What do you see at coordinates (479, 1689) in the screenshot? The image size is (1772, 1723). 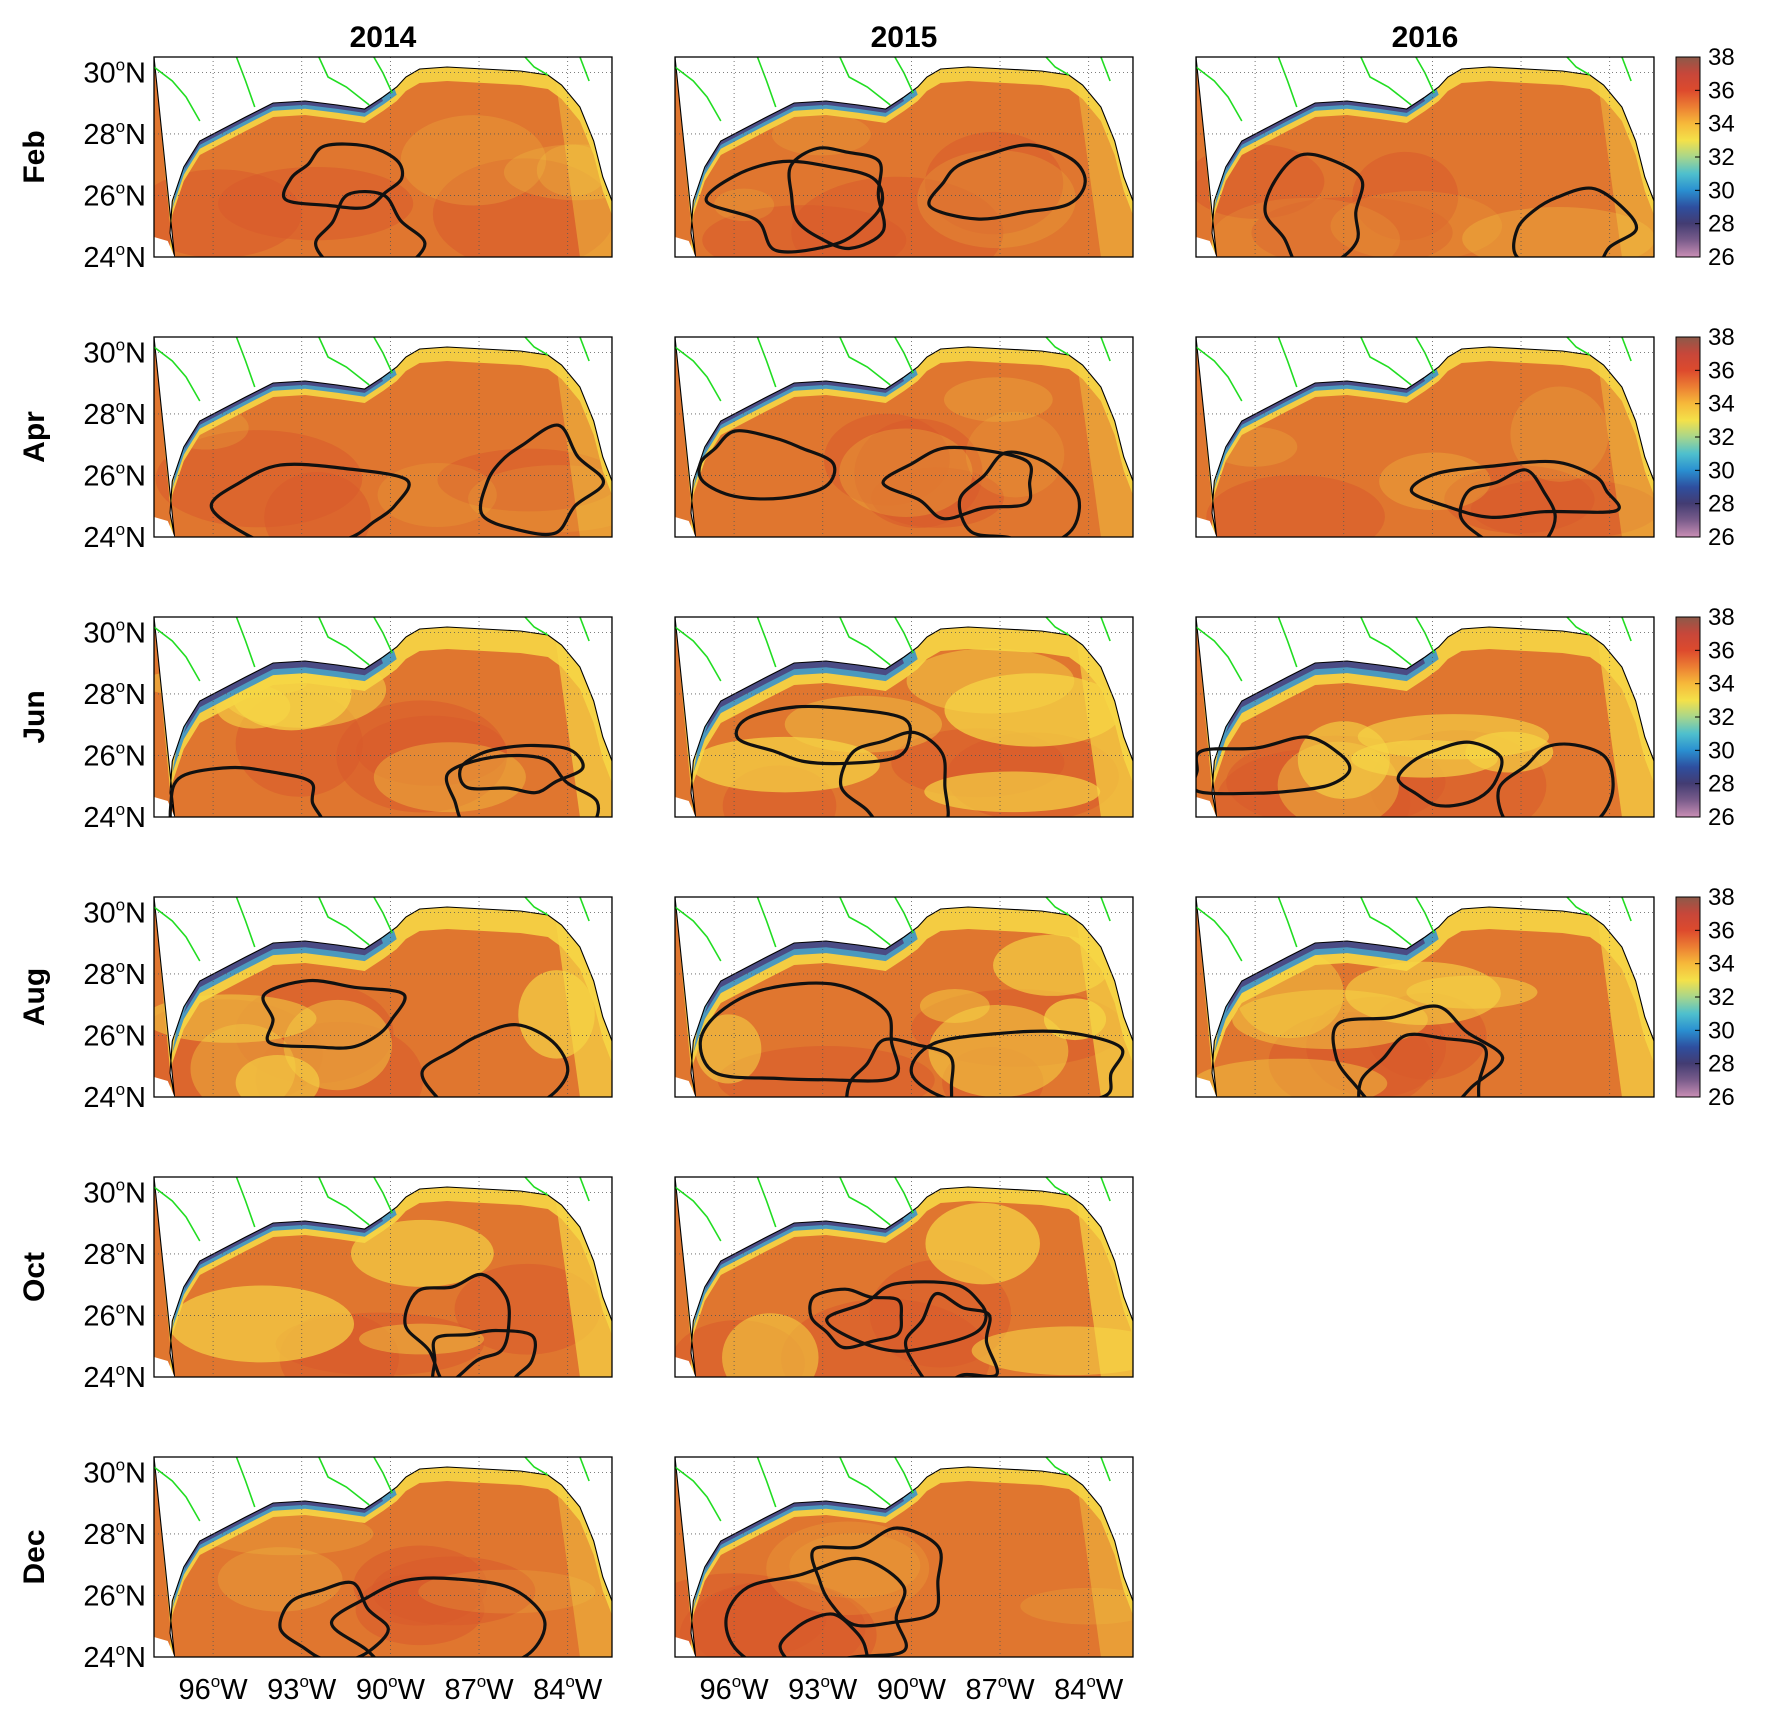 I see `lon-tick-label: 87oW` at bounding box center [479, 1689].